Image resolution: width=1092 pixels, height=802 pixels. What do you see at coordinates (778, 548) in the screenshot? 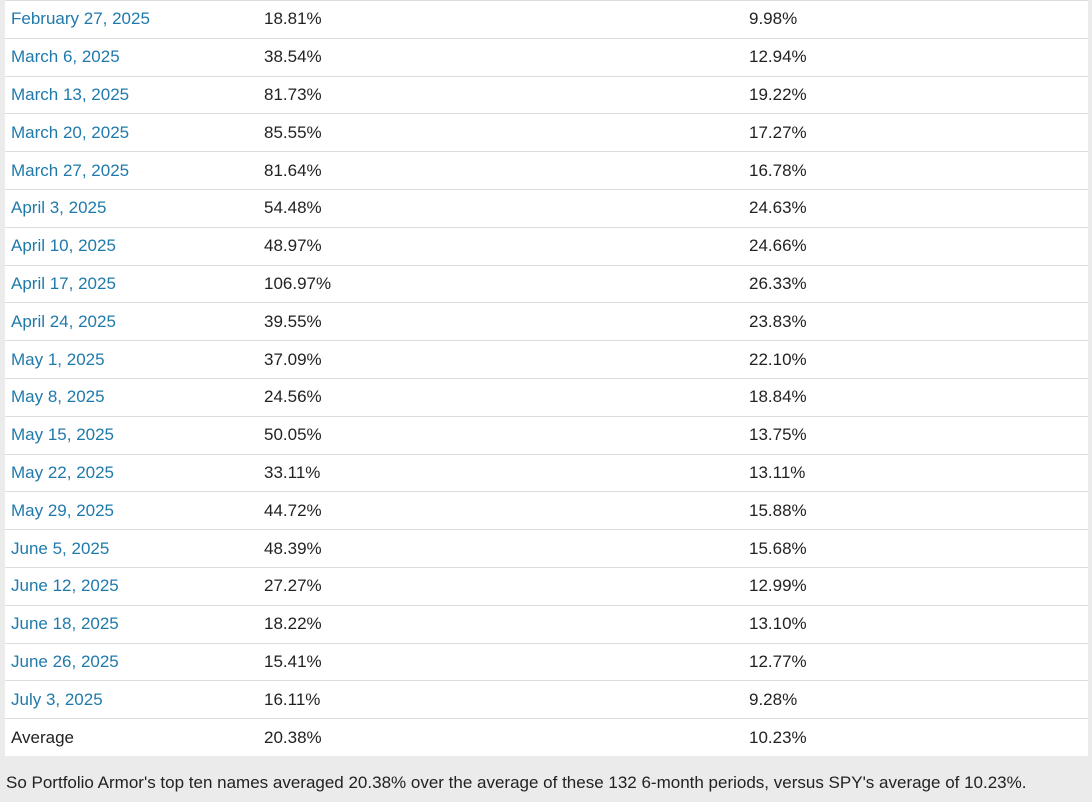
I see `spy-return-cell: 15.68%` at bounding box center [778, 548].